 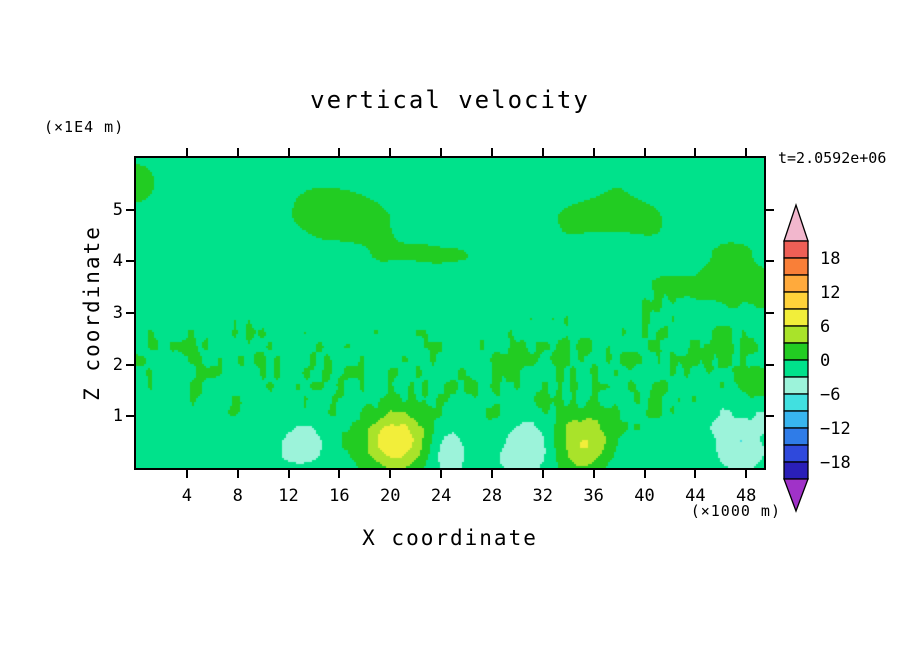 I want to click on x-tick-label: 32, so click(x=543, y=496).